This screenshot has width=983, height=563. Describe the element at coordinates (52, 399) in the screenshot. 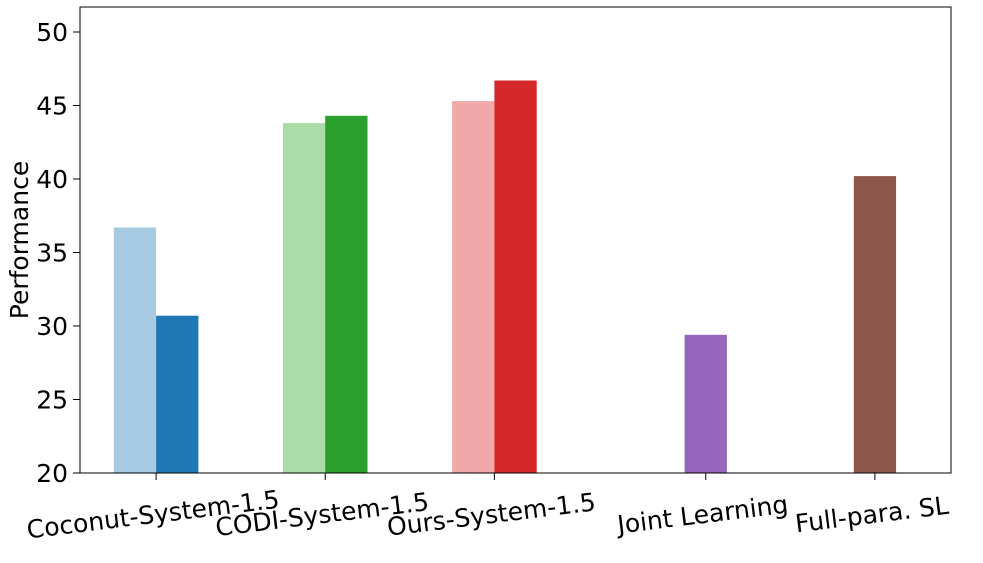

I see `y-tick-label: 25` at that location.